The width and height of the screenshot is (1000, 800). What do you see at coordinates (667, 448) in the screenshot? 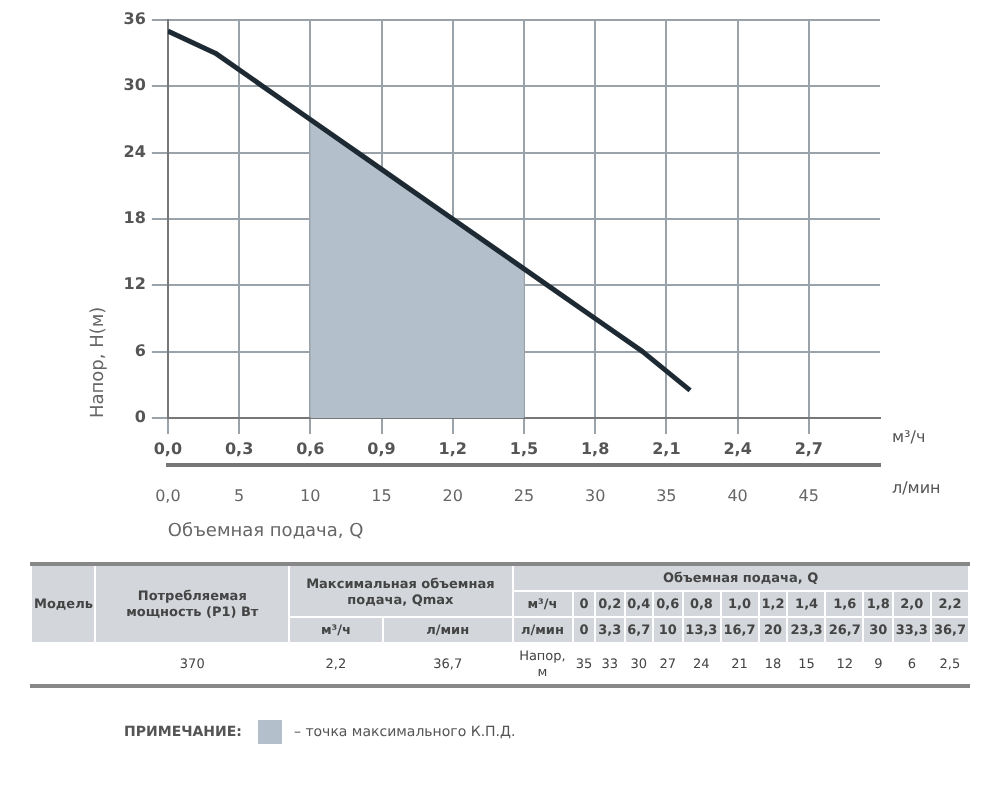
I see `x-tick-label: 2,1` at bounding box center [667, 448].